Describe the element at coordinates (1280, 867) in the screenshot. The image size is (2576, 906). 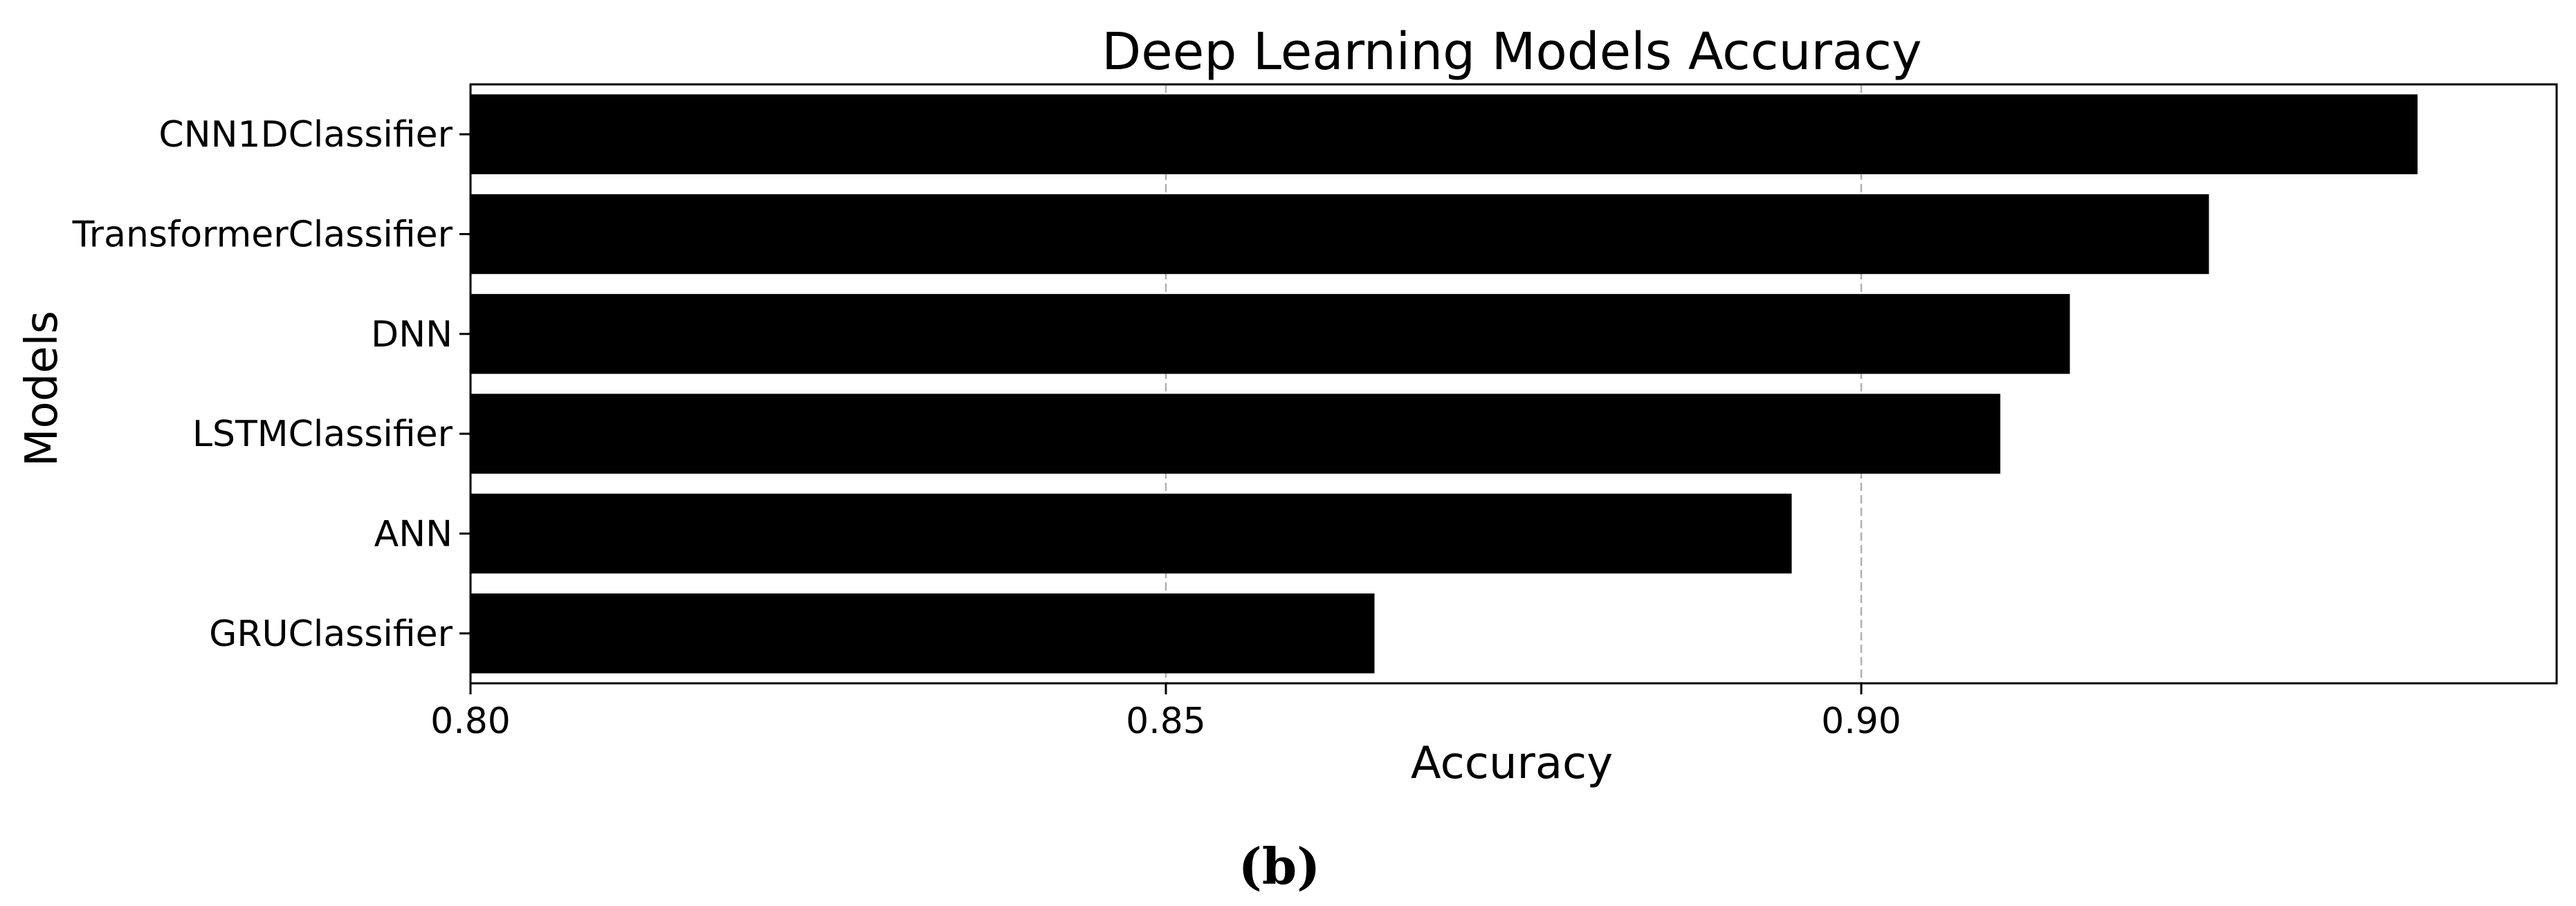
I see `figure-caption: (b)` at that location.